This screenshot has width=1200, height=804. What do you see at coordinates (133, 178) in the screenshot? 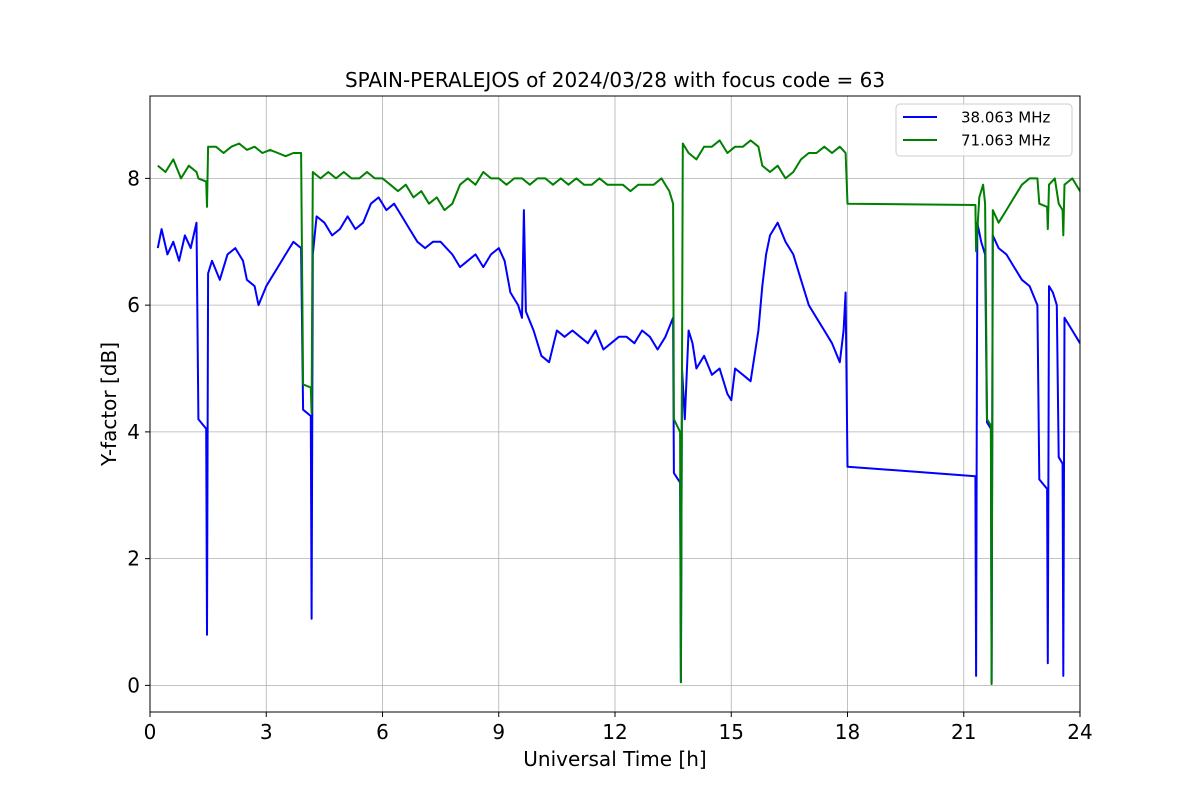
I see `y-tick-label: 8` at bounding box center [133, 178].